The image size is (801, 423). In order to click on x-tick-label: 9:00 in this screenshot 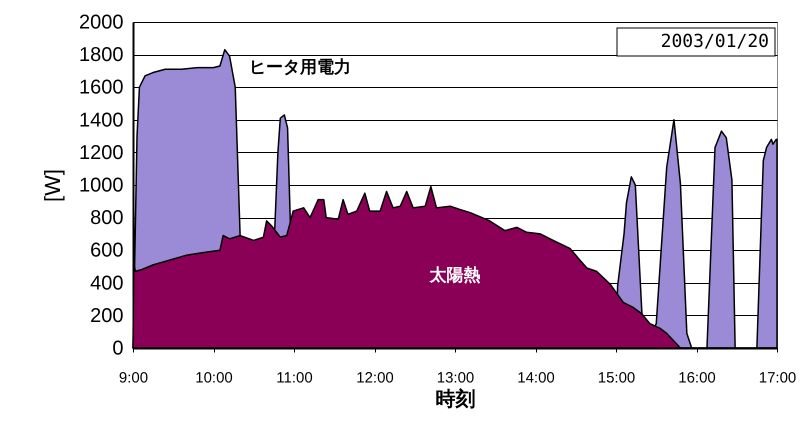, I will do `click(133, 378)`.